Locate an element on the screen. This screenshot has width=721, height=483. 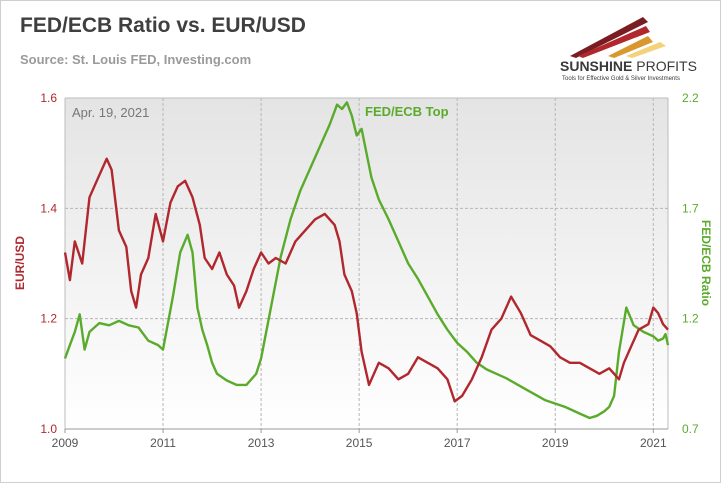
right-tick-label: 1.2 is located at coordinates (690, 319).